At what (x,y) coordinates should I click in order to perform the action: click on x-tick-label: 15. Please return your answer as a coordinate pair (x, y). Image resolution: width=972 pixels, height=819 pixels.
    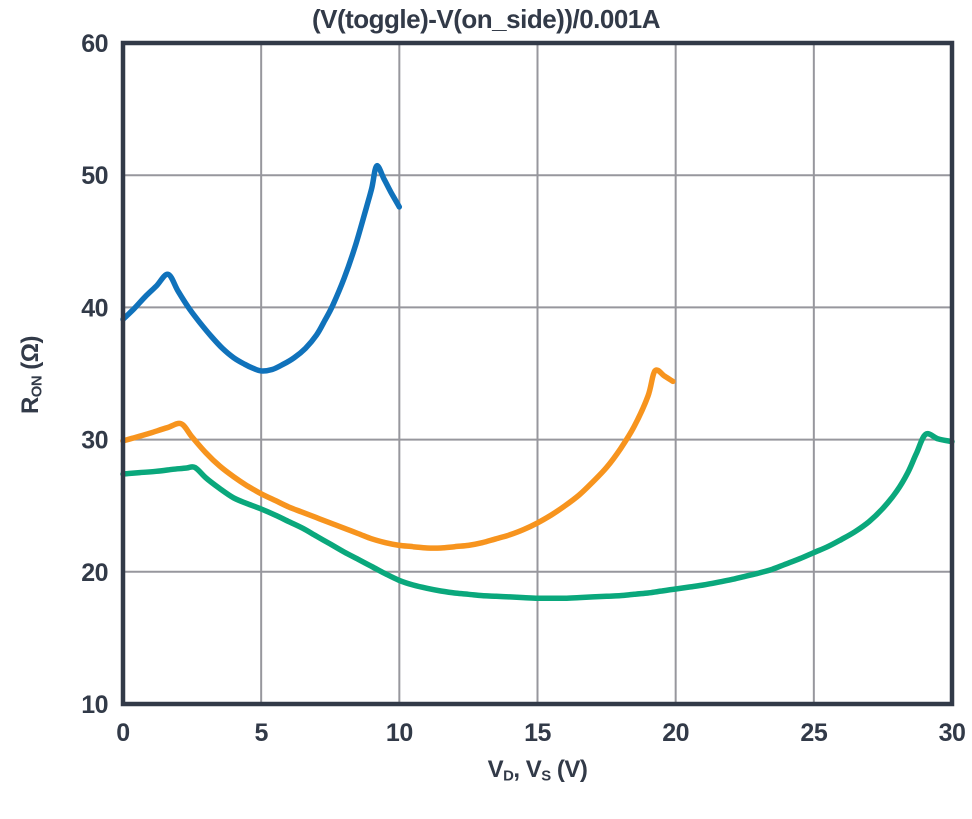
    Looking at the image, I should click on (537, 733).